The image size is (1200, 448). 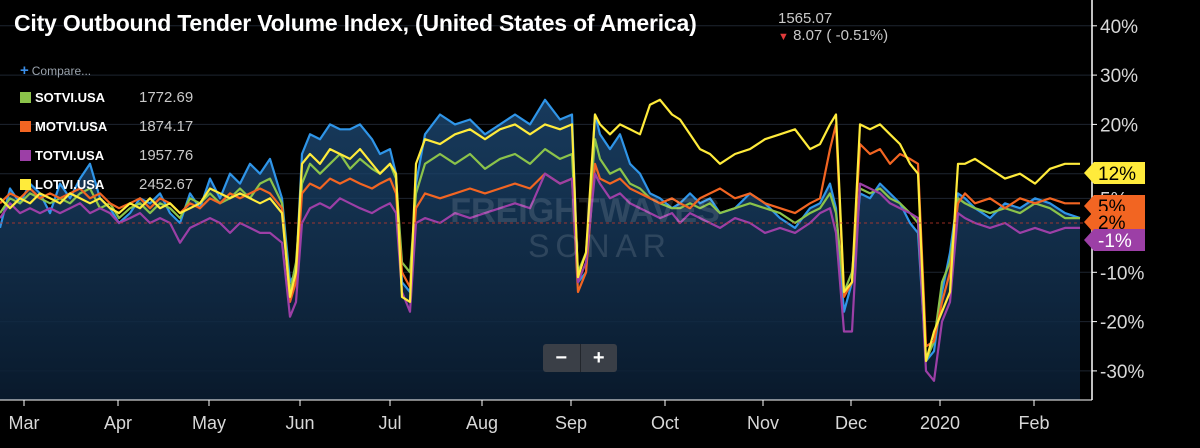 What do you see at coordinates (71, 126) in the screenshot?
I see `legend-name: MOTVI.USA` at bounding box center [71, 126].